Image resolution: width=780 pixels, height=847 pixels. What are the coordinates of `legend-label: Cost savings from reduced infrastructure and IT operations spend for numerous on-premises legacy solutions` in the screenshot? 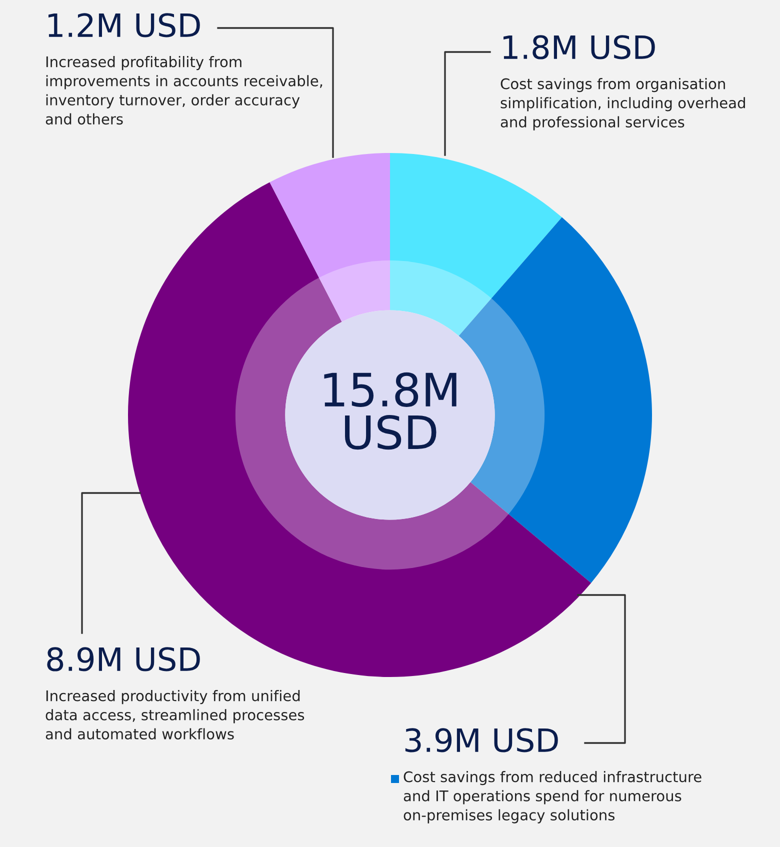 It's located at (553, 797).